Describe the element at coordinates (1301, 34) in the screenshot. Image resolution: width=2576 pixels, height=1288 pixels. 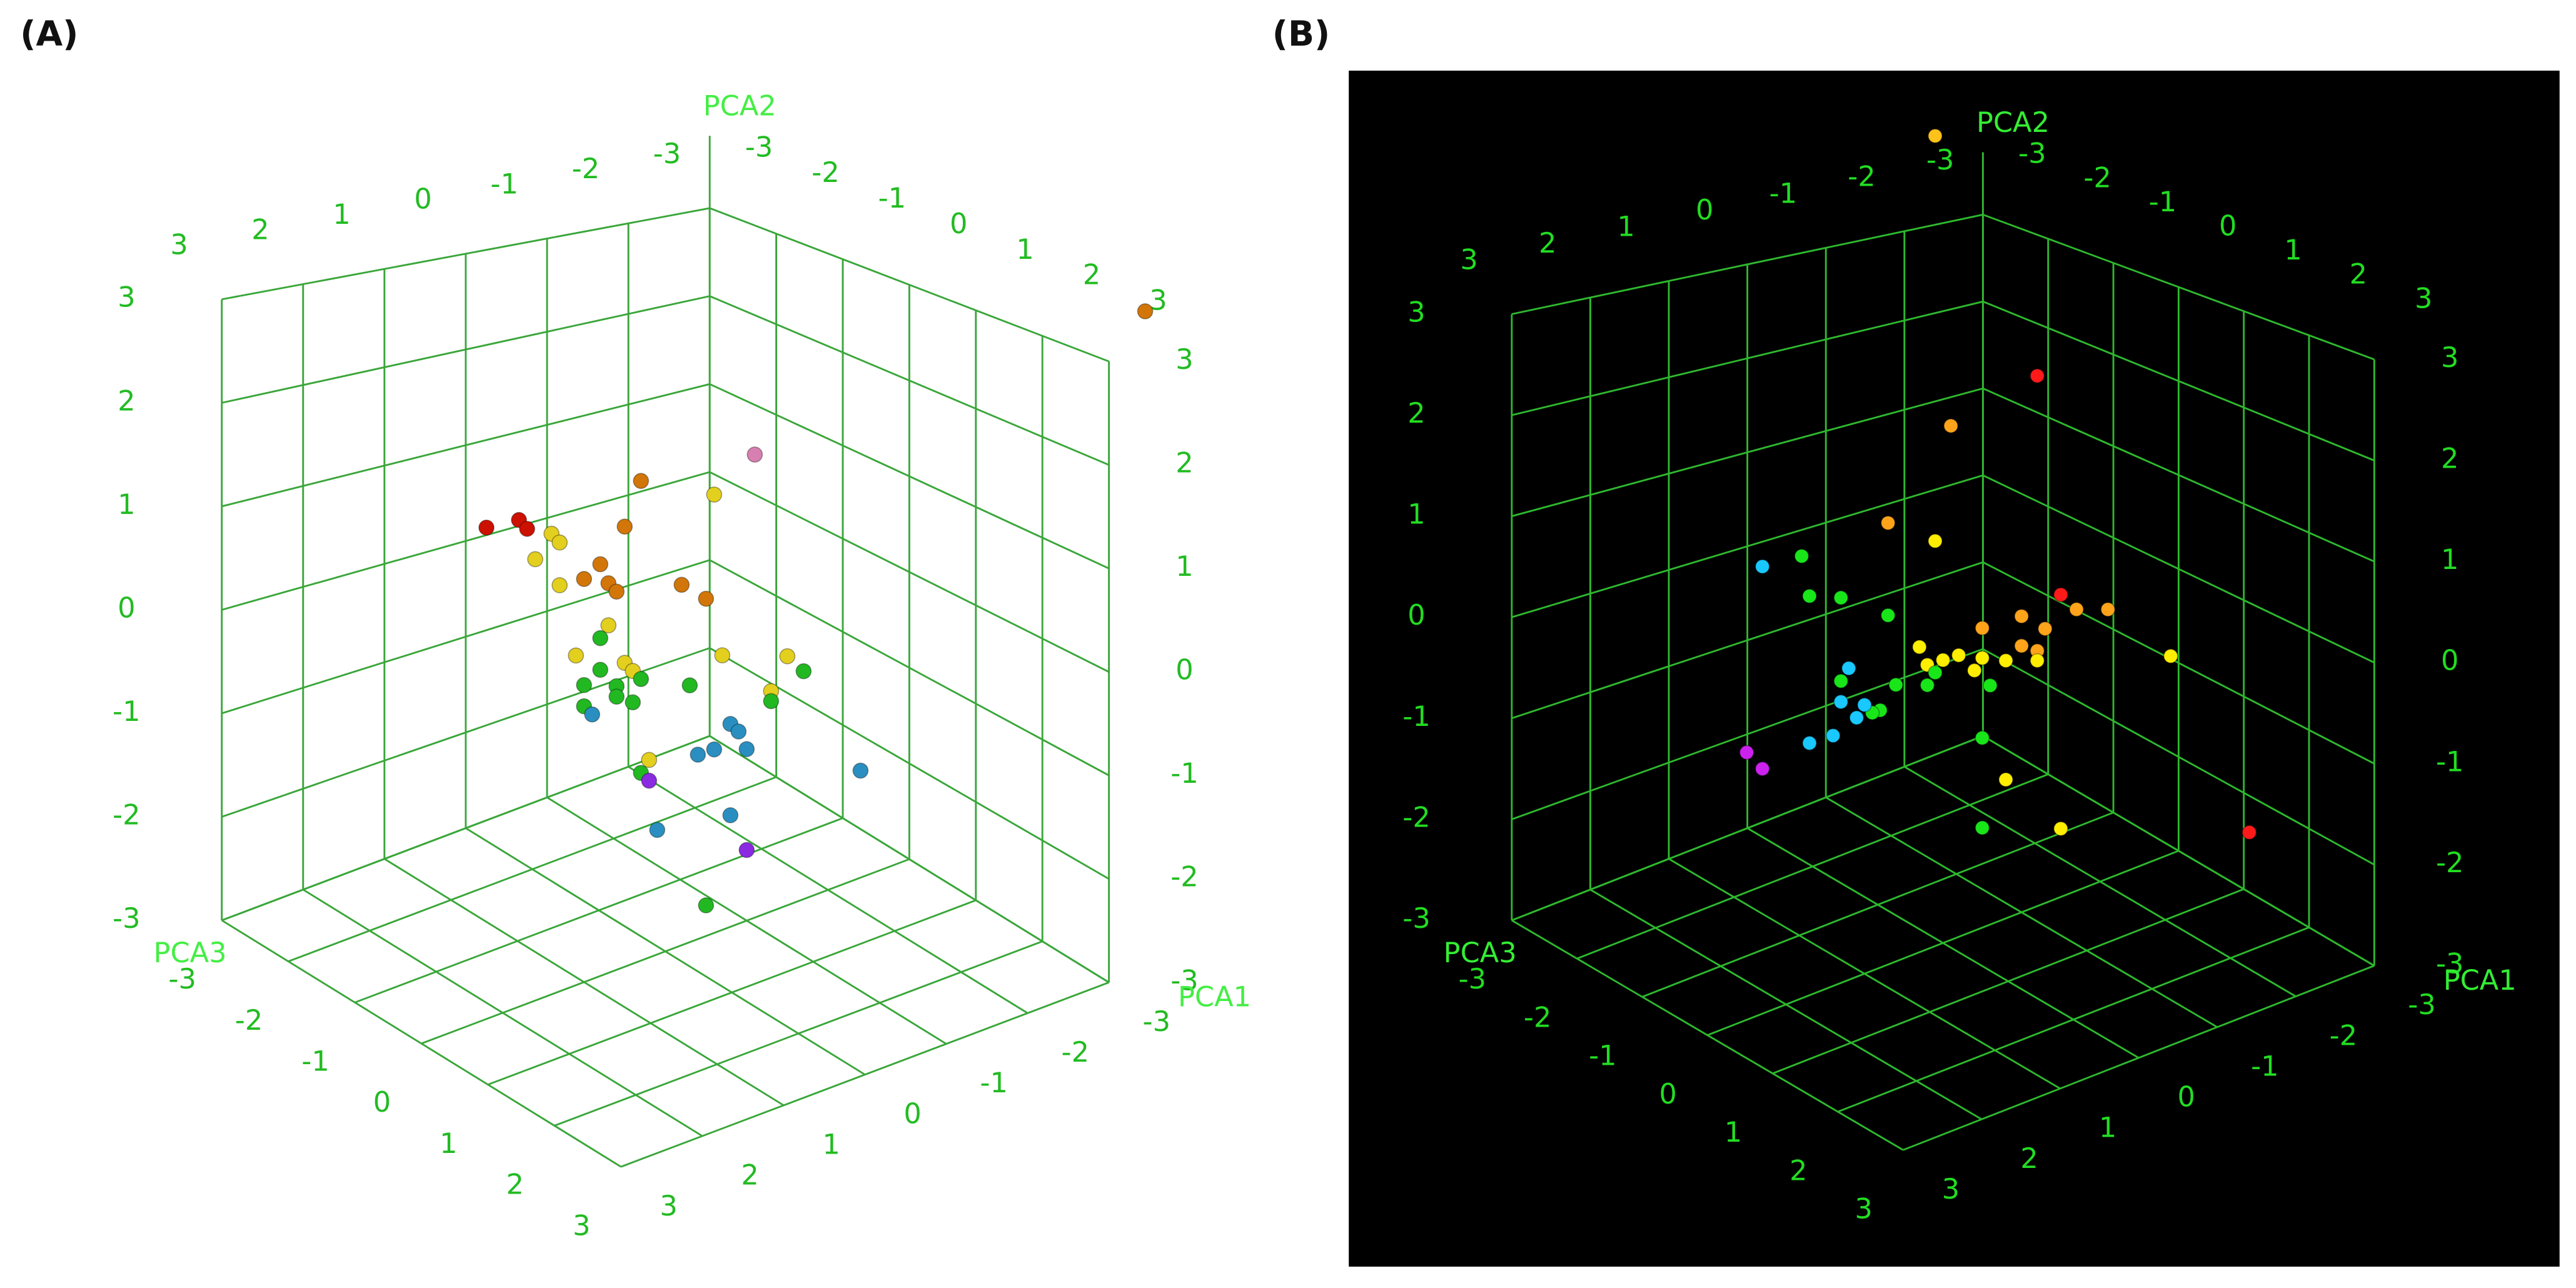
I see `panel-label: (B)` at that location.